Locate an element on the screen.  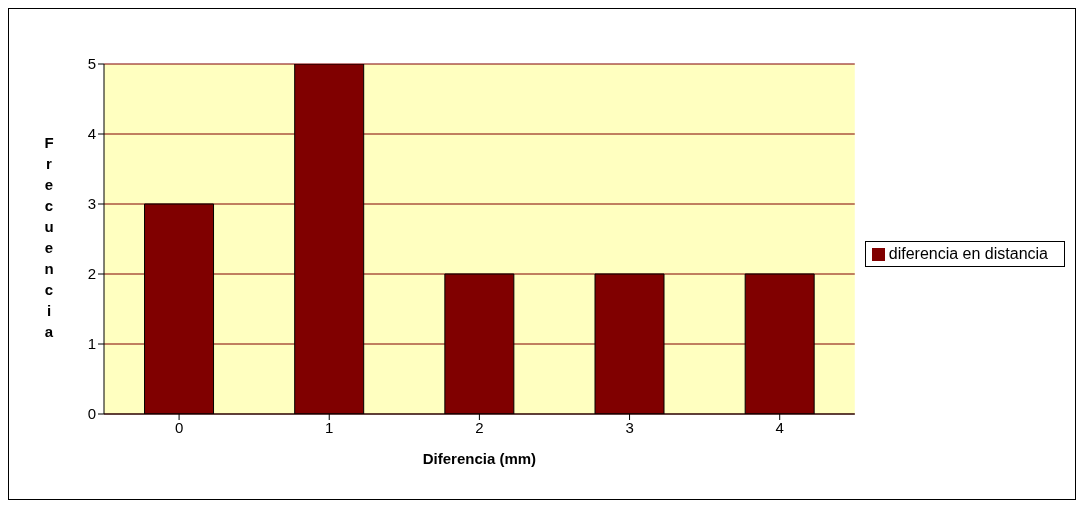
x-tick-label: 3 is located at coordinates (629, 427).